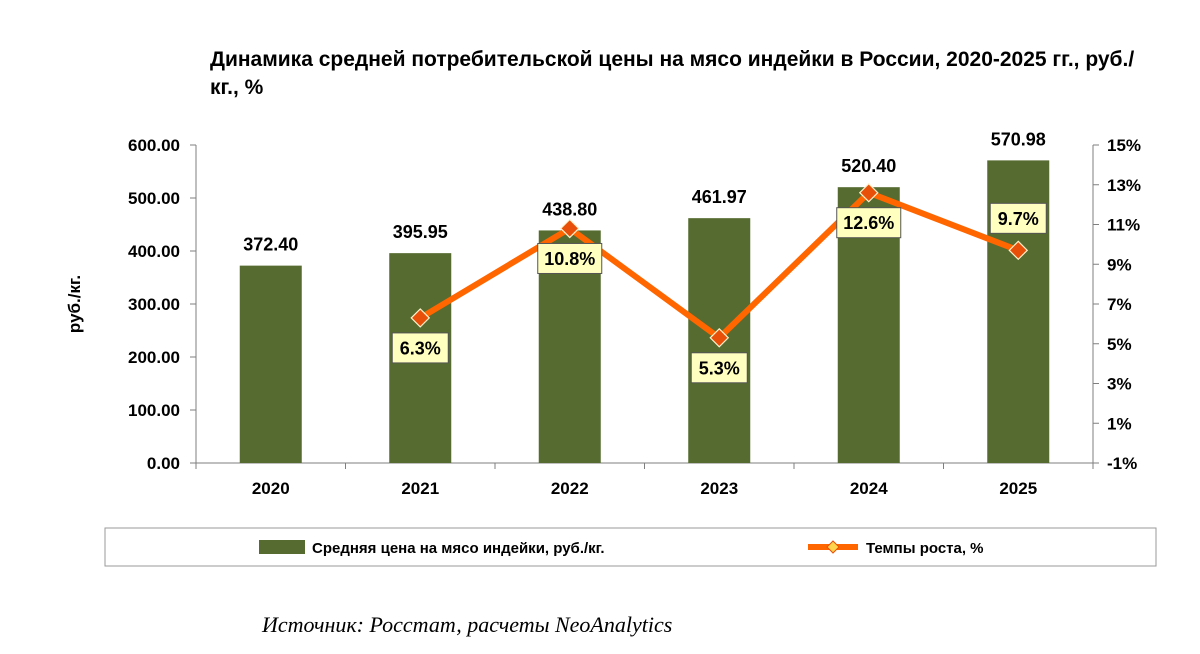 The height and width of the screenshot is (654, 1200). I want to click on x-tick-label: 2021, so click(420, 488).